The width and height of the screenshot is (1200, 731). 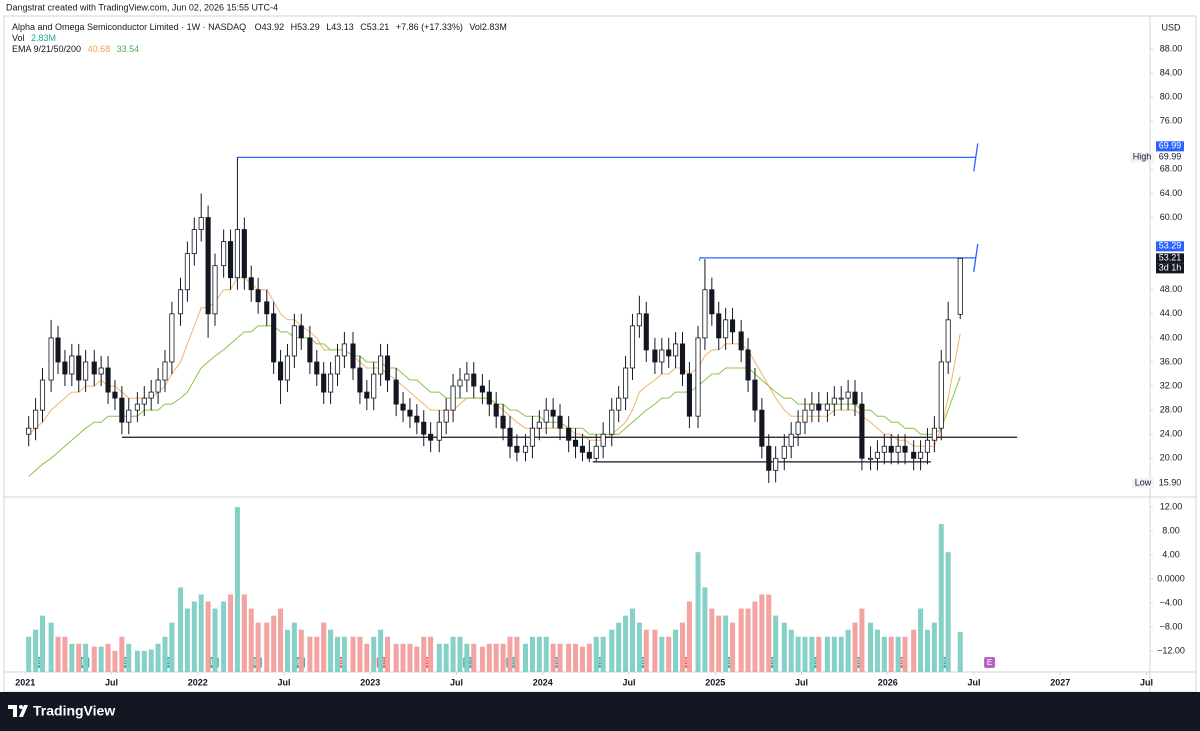 What do you see at coordinates (1170, 157) in the screenshot?
I see `high-badge-text: 69.99` at bounding box center [1170, 157].